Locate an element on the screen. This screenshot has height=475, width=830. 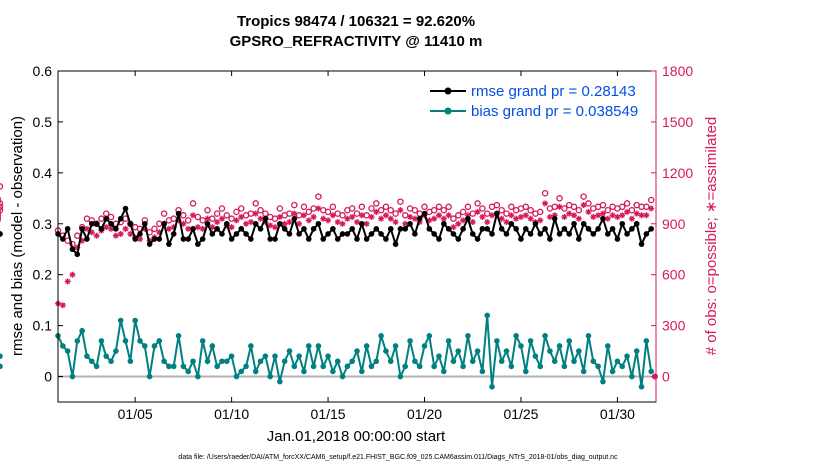
y-tick-label-right: 1200 is located at coordinates (677, 173).